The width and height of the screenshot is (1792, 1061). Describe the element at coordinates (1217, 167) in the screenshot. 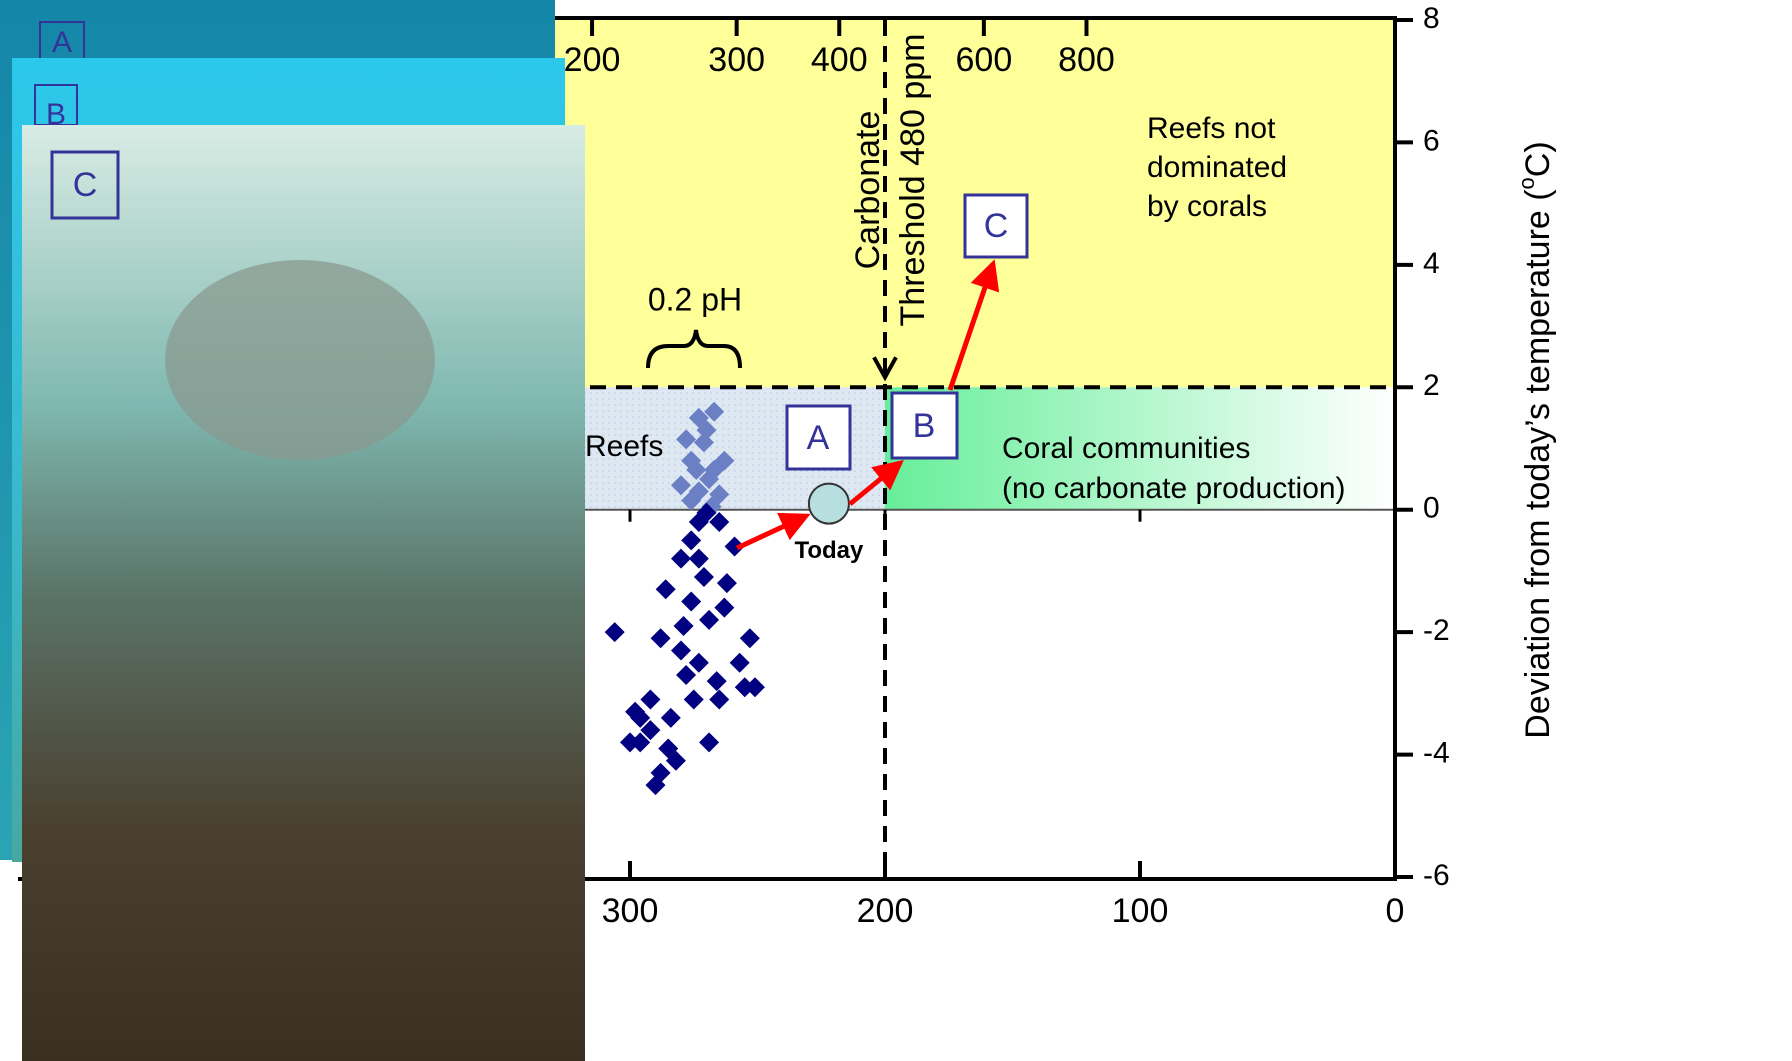

I see `region-label: dominated` at that location.